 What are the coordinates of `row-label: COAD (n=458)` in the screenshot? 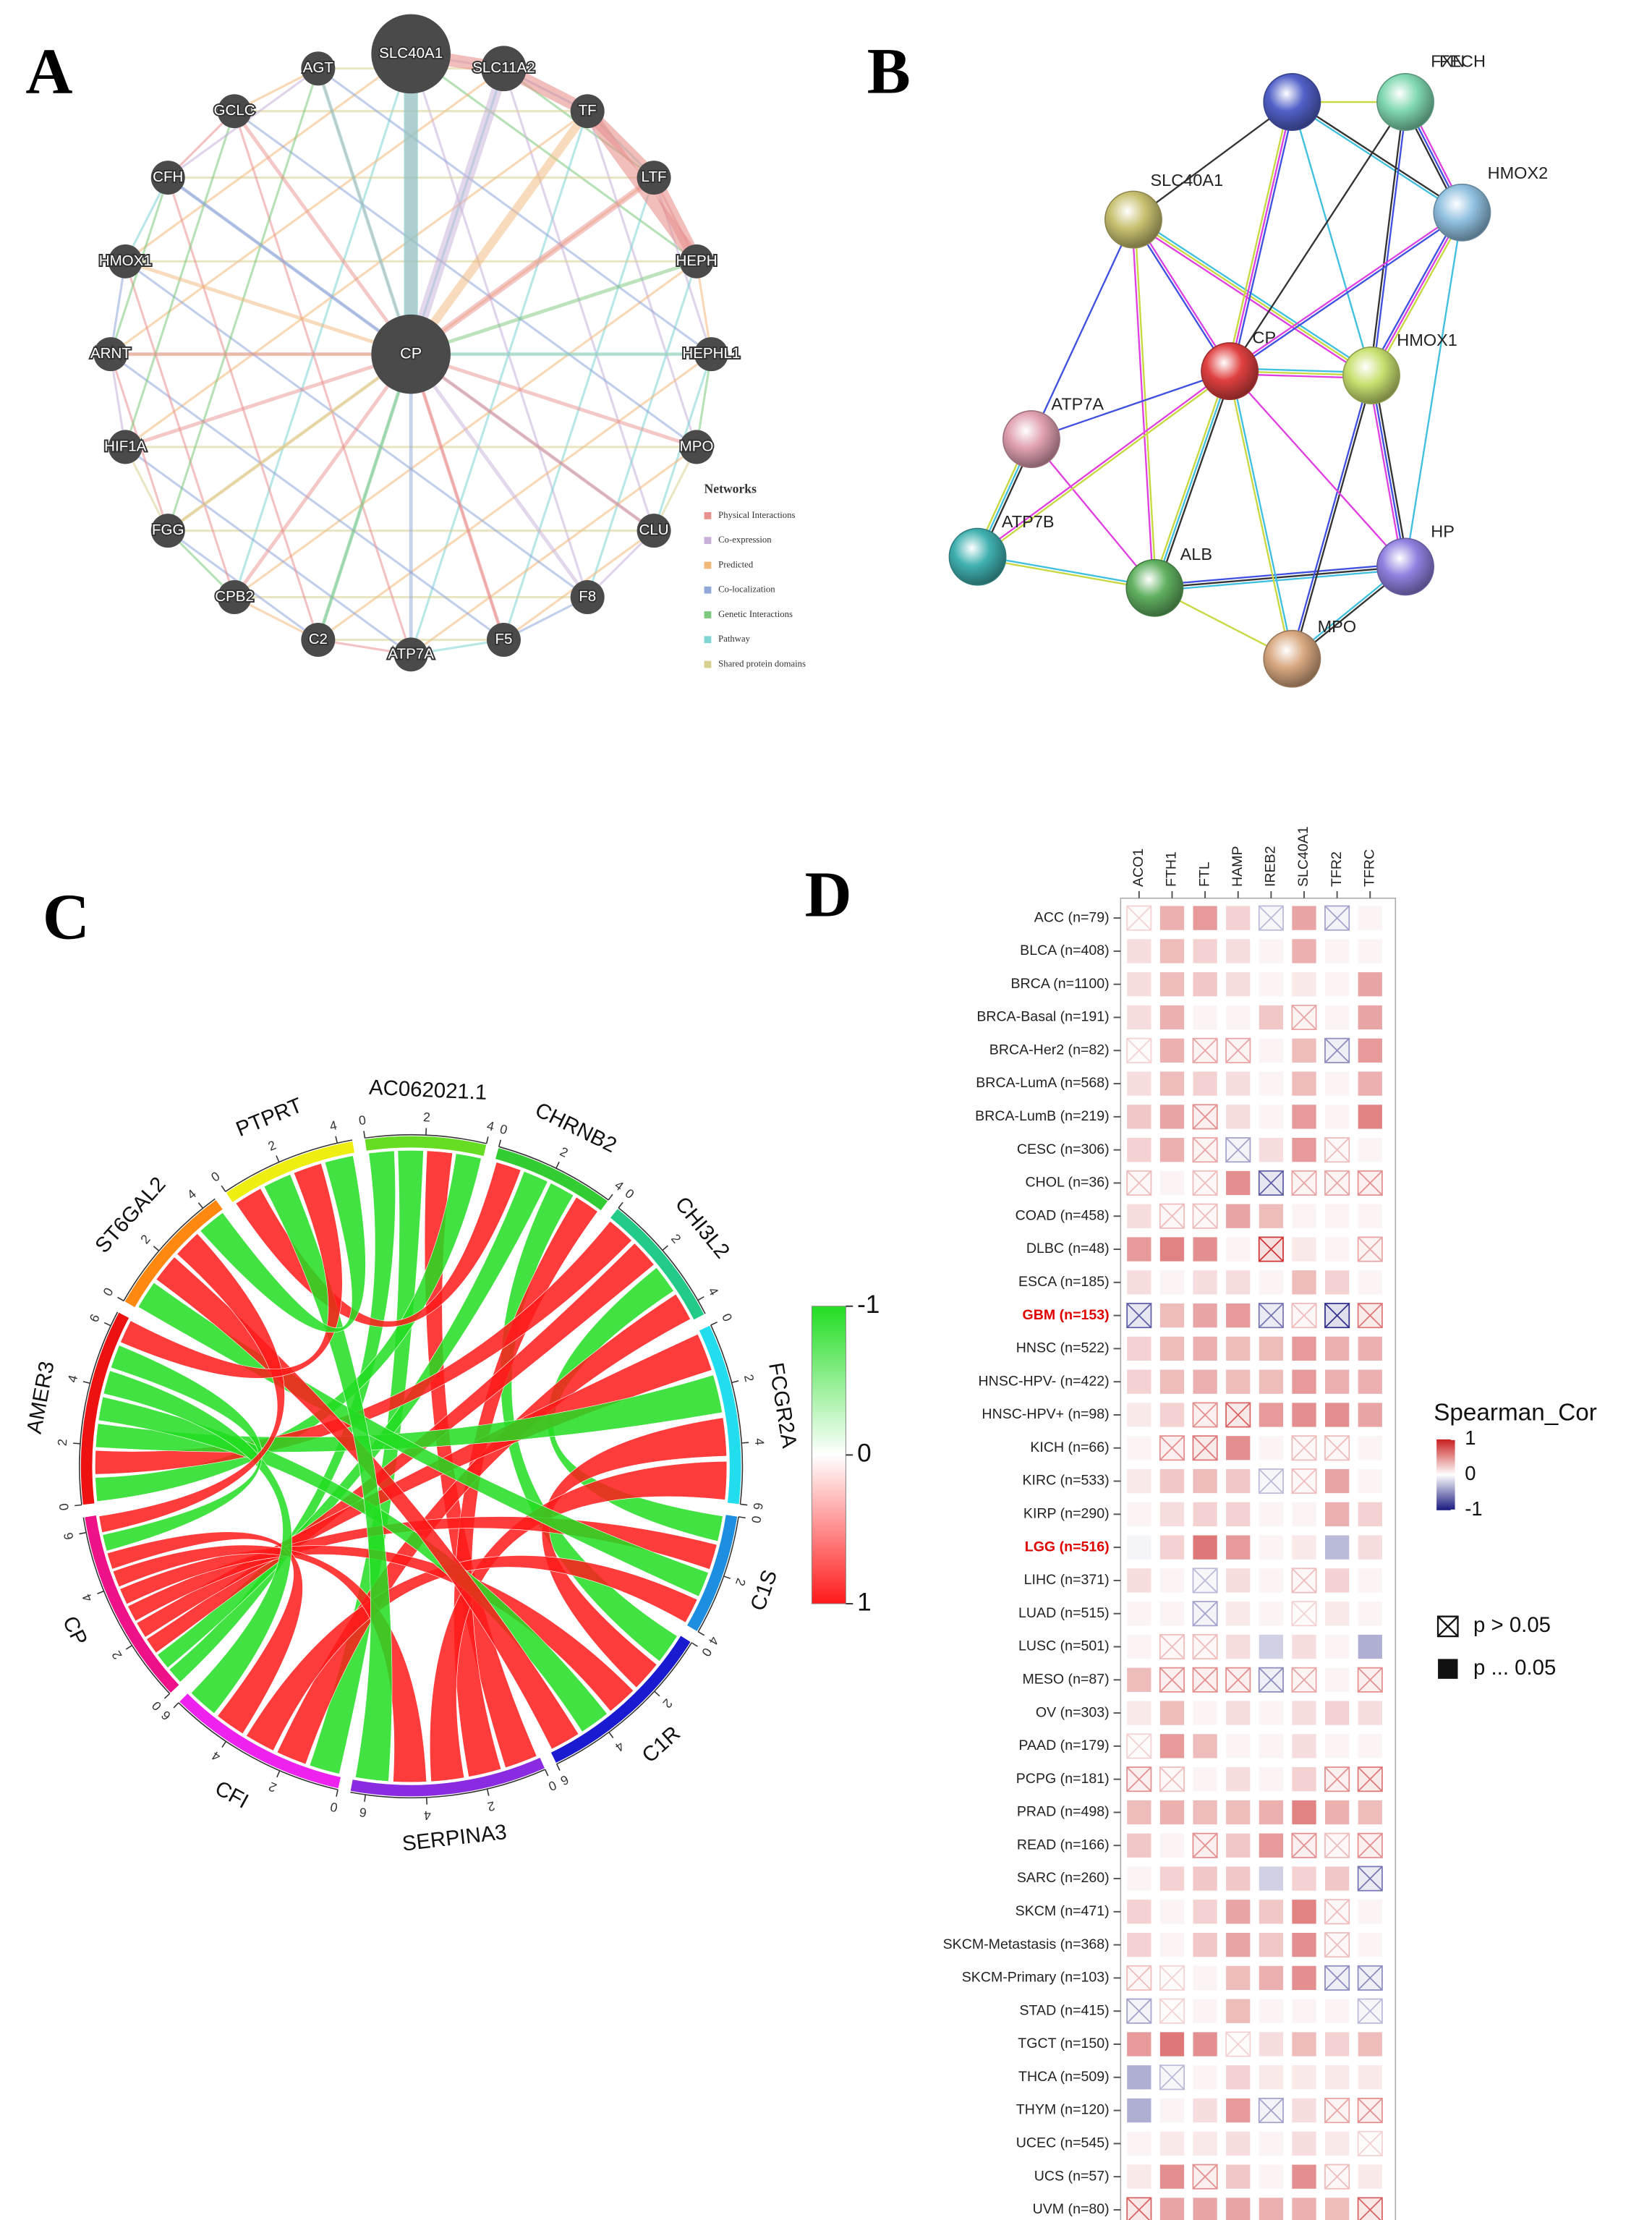 It's located at (1063, 1215).